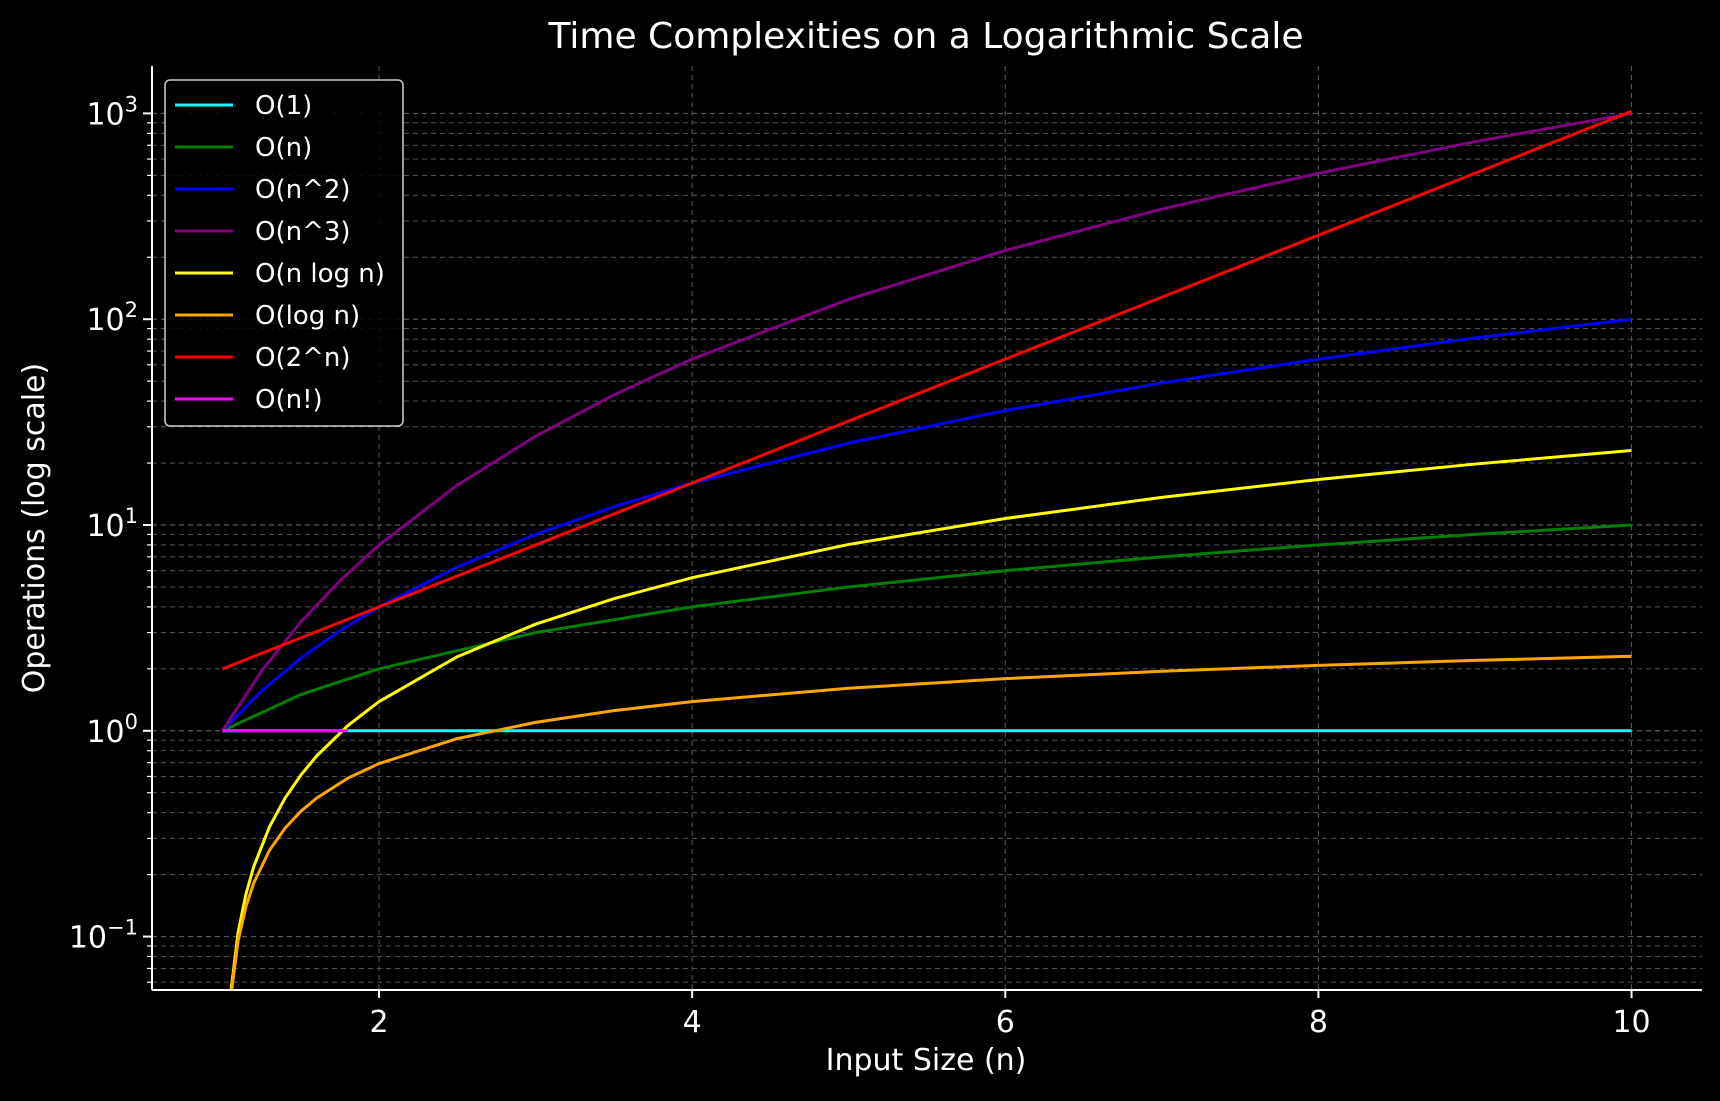 The image size is (1720, 1101). What do you see at coordinates (1005, 1022) in the screenshot?
I see `x-tick-label: 6` at bounding box center [1005, 1022].